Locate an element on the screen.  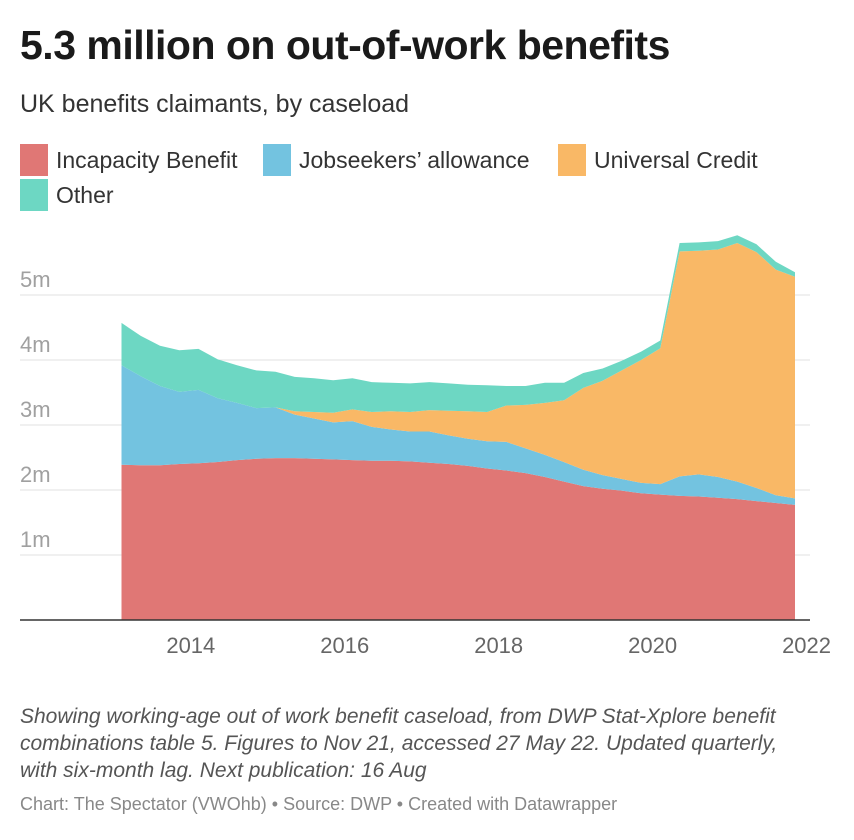
legend-item-jsa: Jobseekers’ allowance is located at coordinates (396, 160).